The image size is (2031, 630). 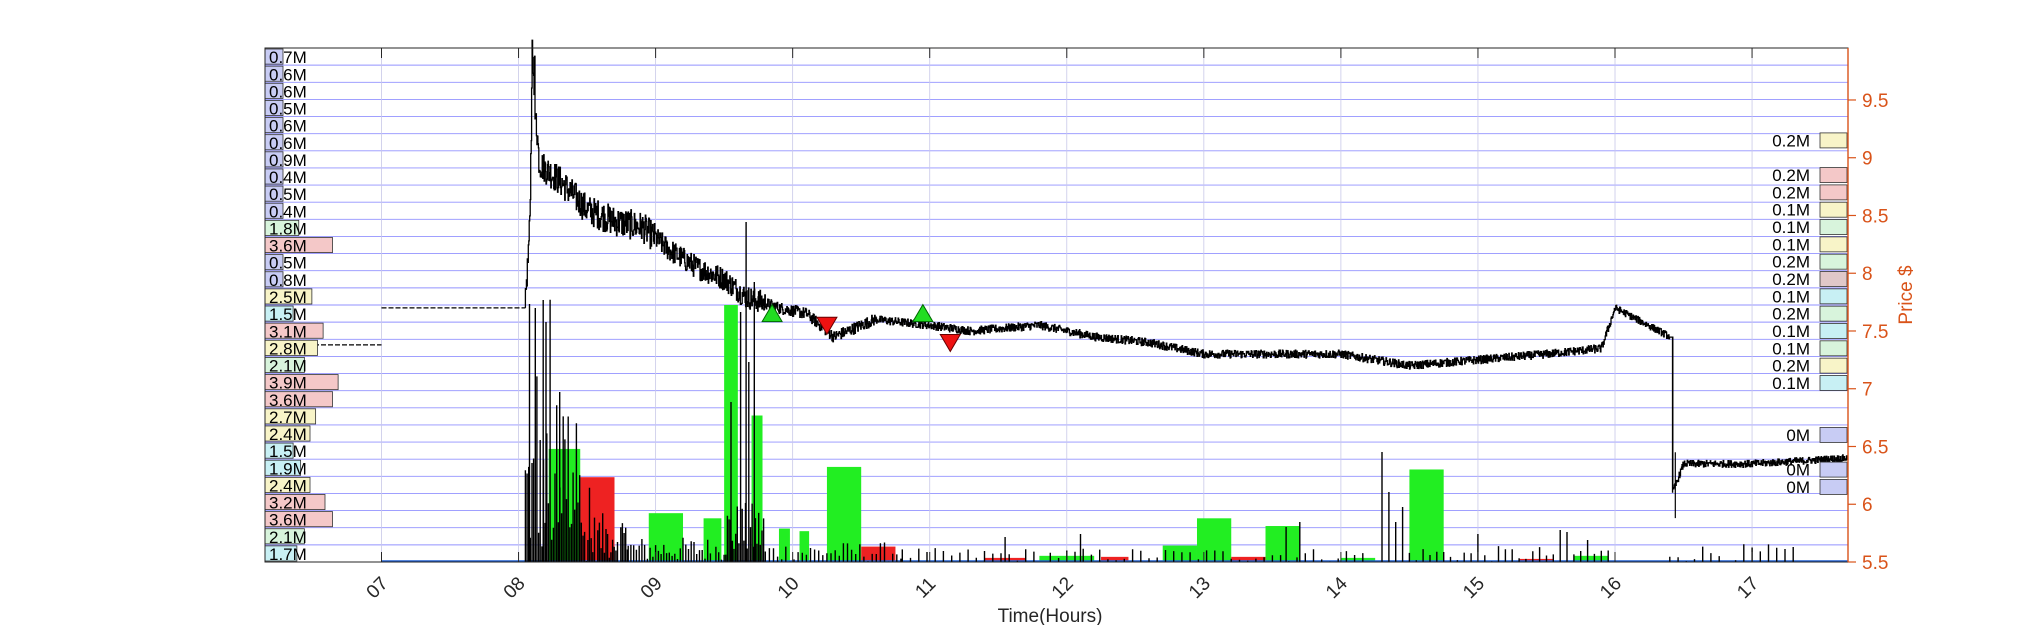 What do you see at coordinates (288, 280) in the screenshot?
I see `left-profile-label: 0.8M` at bounding box center [288, 280].